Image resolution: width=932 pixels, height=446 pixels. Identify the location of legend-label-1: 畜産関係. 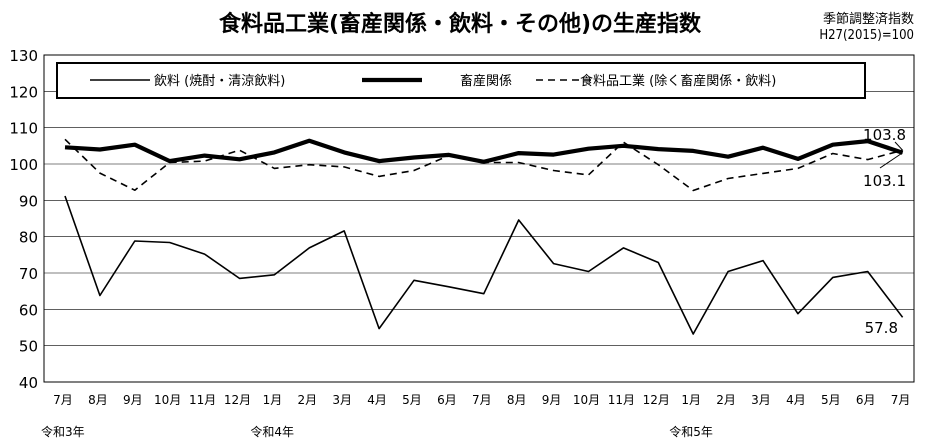
(486, 81).